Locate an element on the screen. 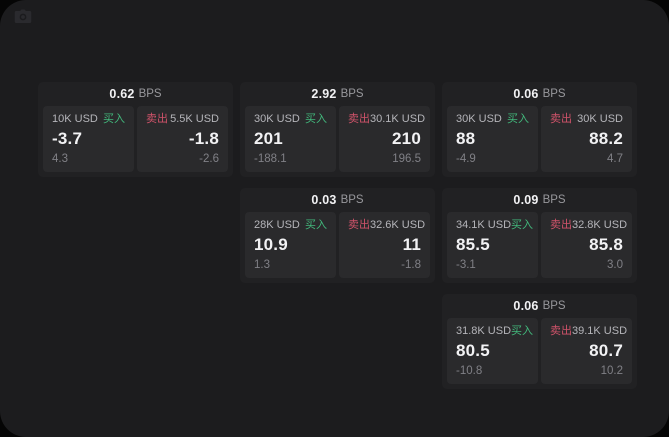 The width and height of the screenshot is (669, 437). sell-value: 210 is located at coordinates (406, 138).